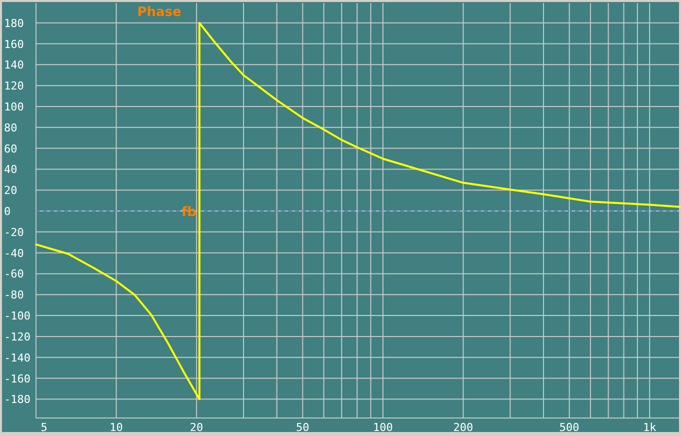  I want to click on y-tick-label: 20, so click(11, 191).